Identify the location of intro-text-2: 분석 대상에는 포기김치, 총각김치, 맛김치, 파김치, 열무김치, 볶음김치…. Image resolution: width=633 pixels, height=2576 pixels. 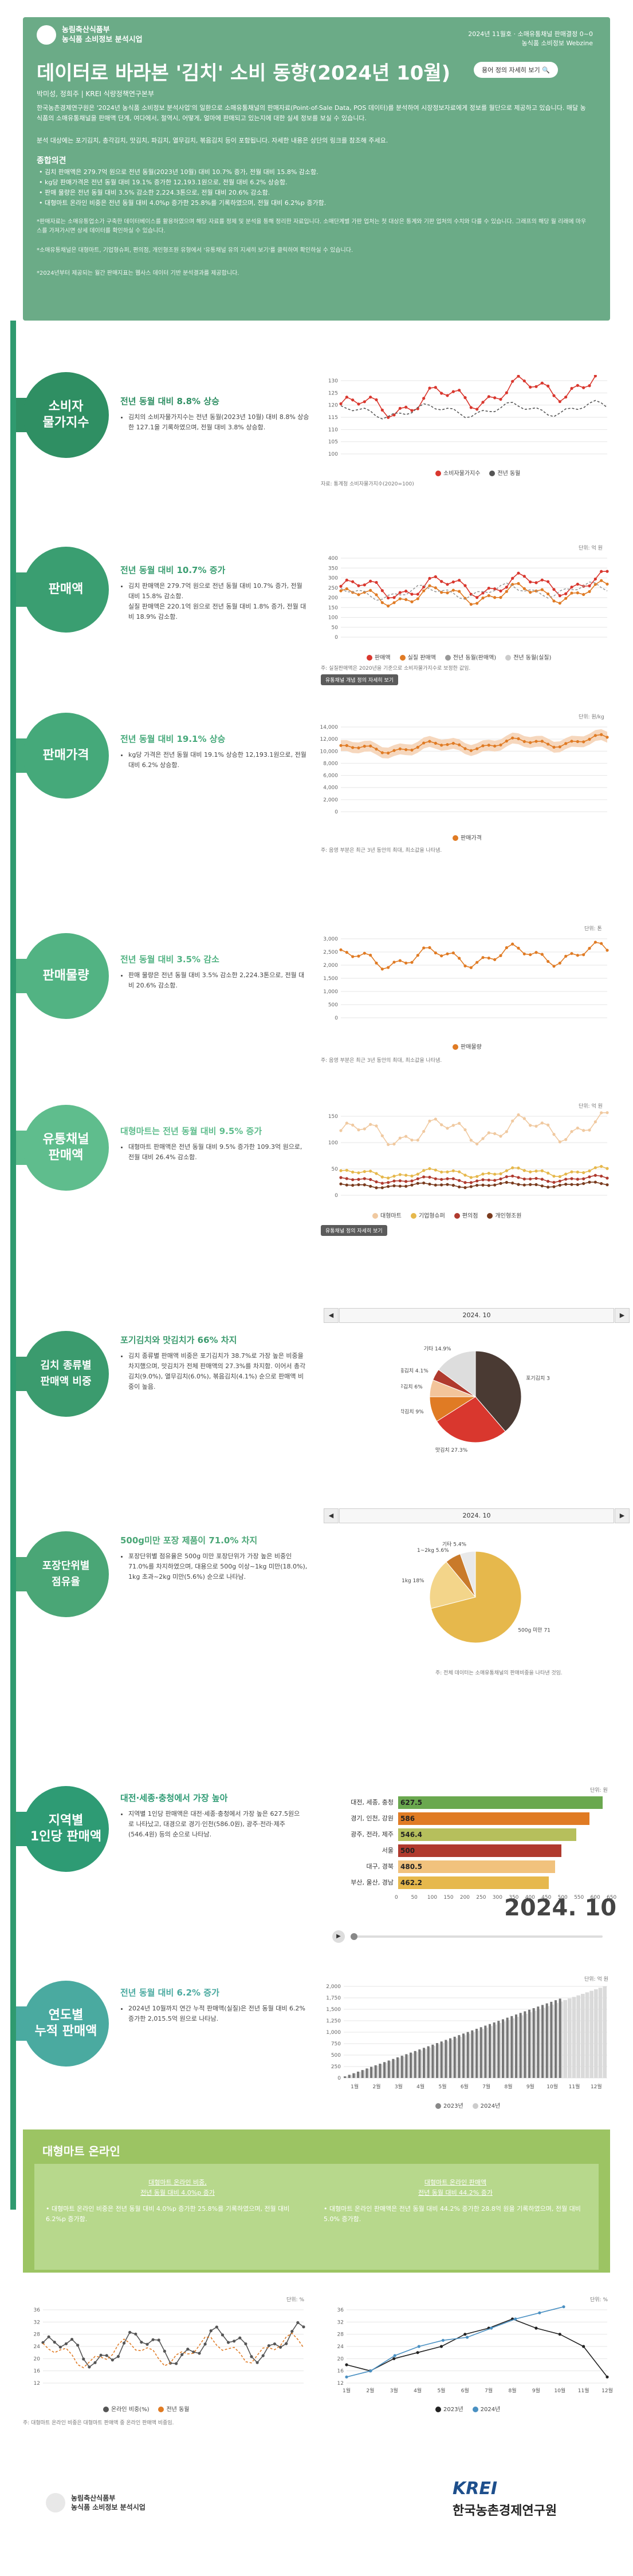
(212, 140).